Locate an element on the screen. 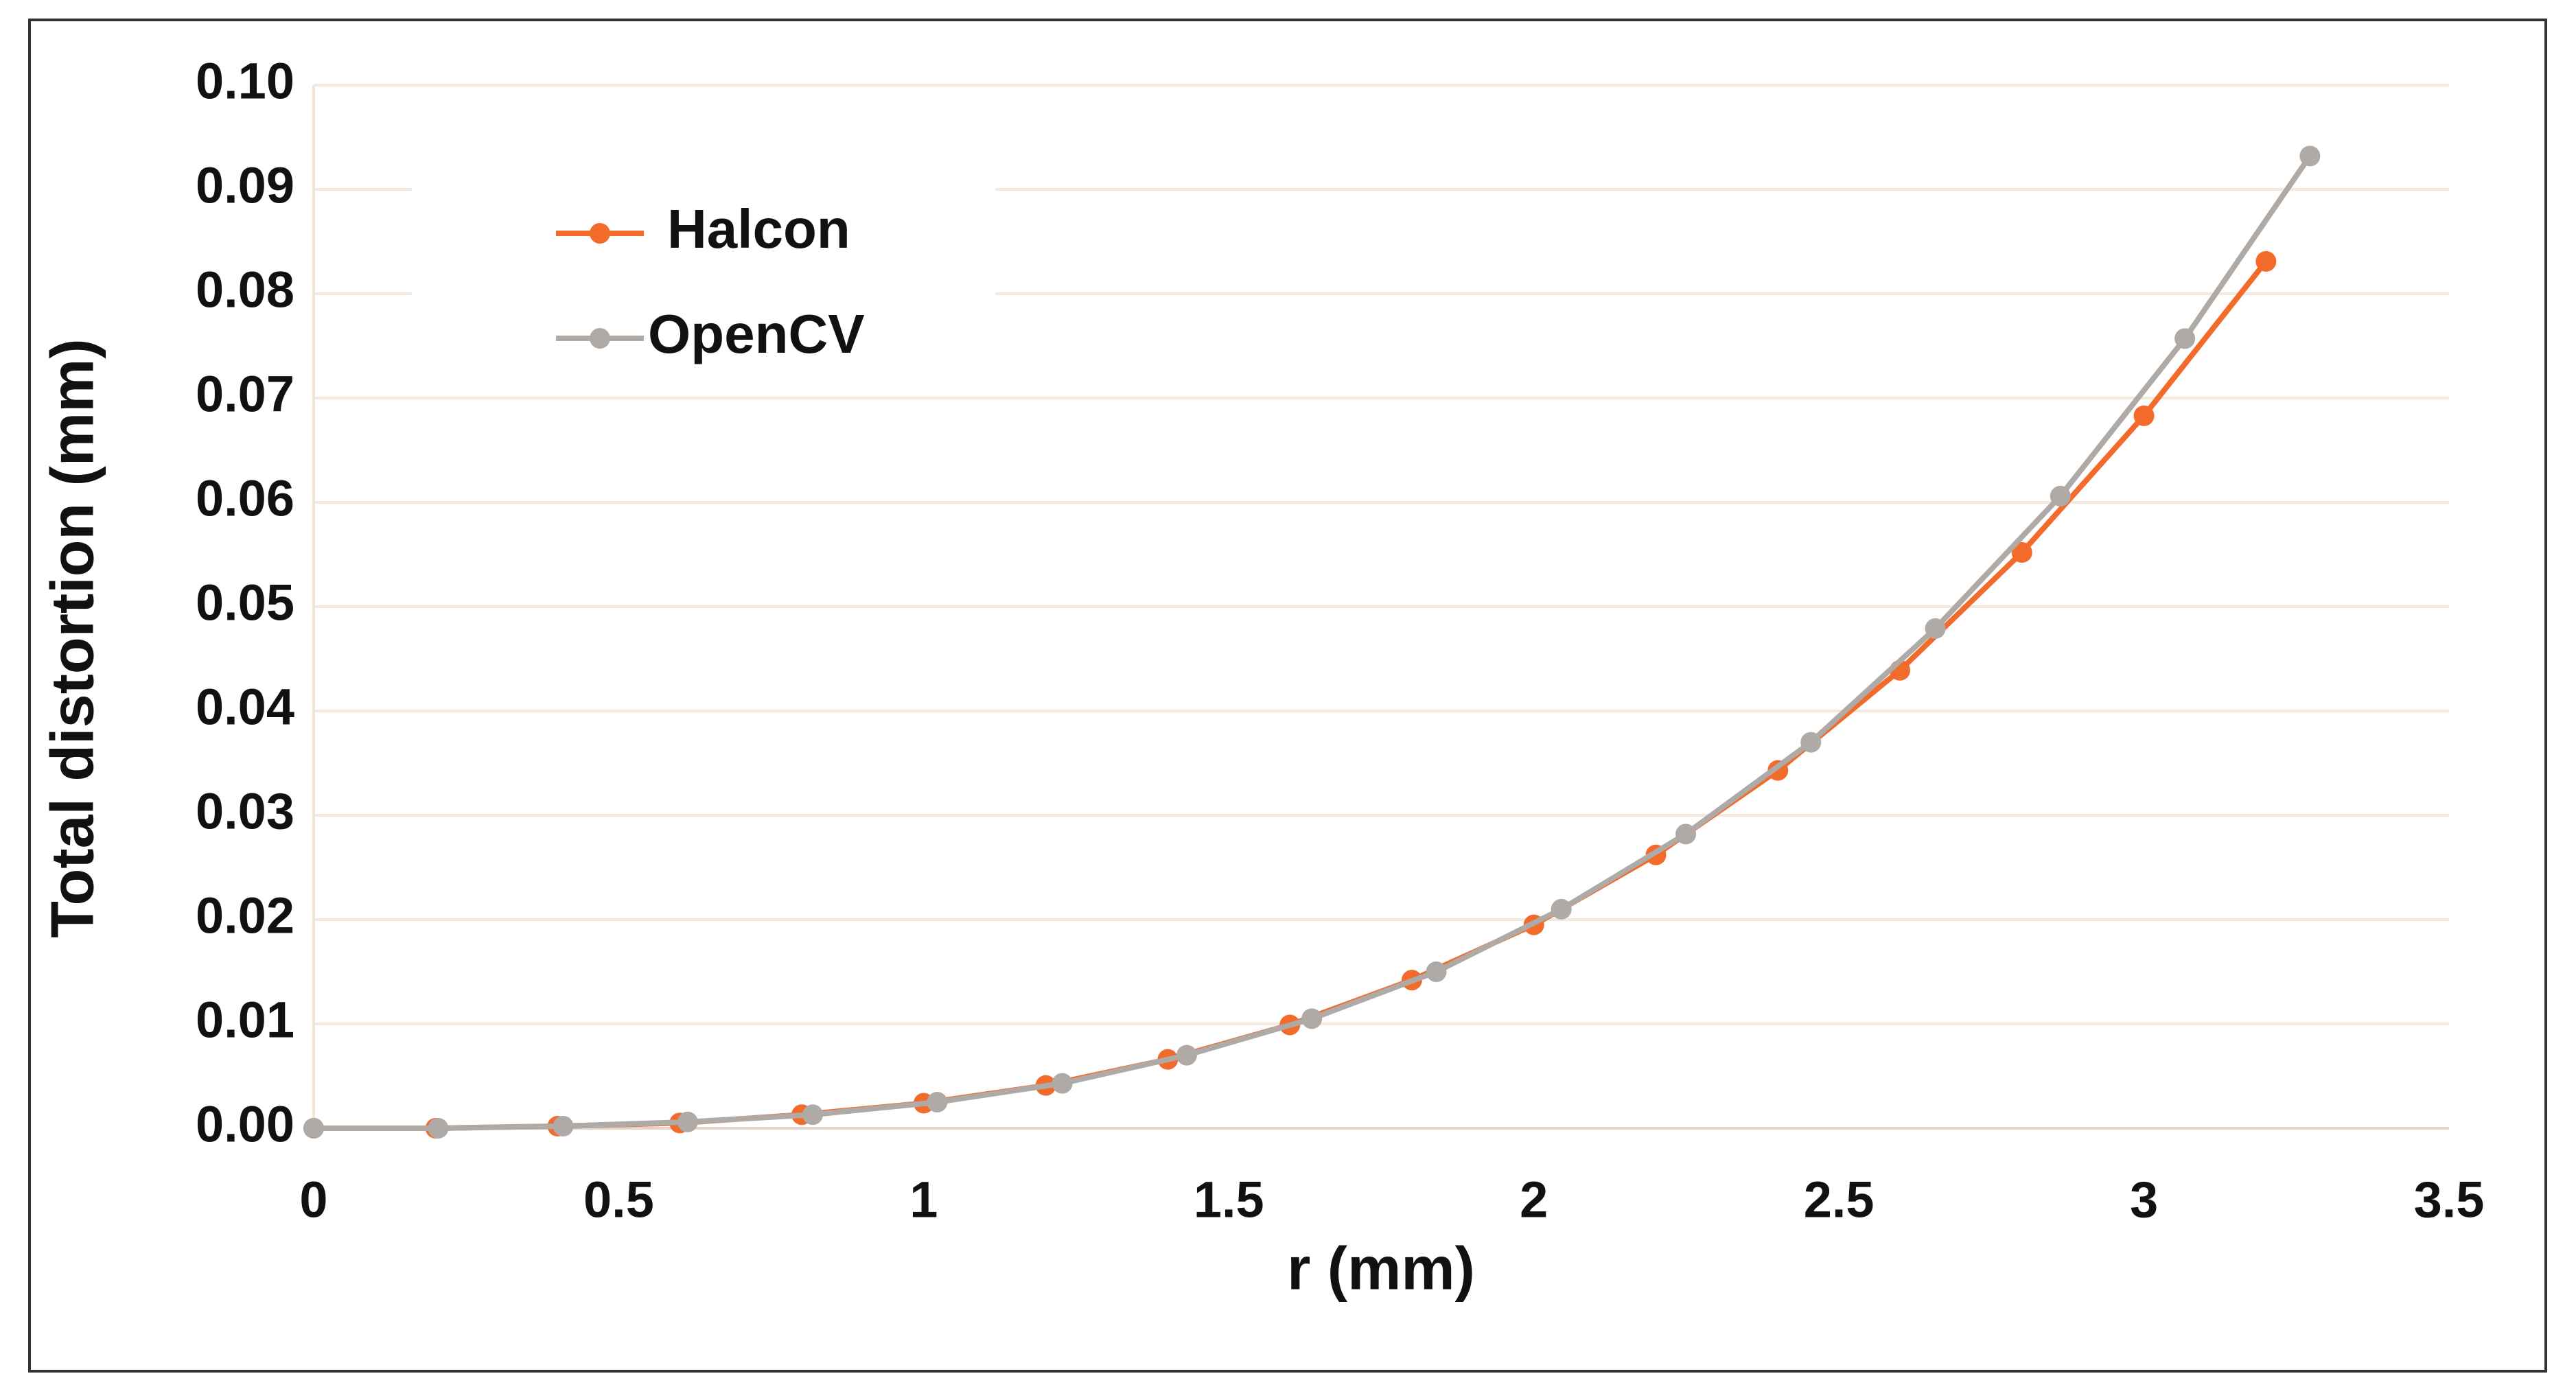  x-tick-label: 0.5 is located at coordinates (618, 1199).